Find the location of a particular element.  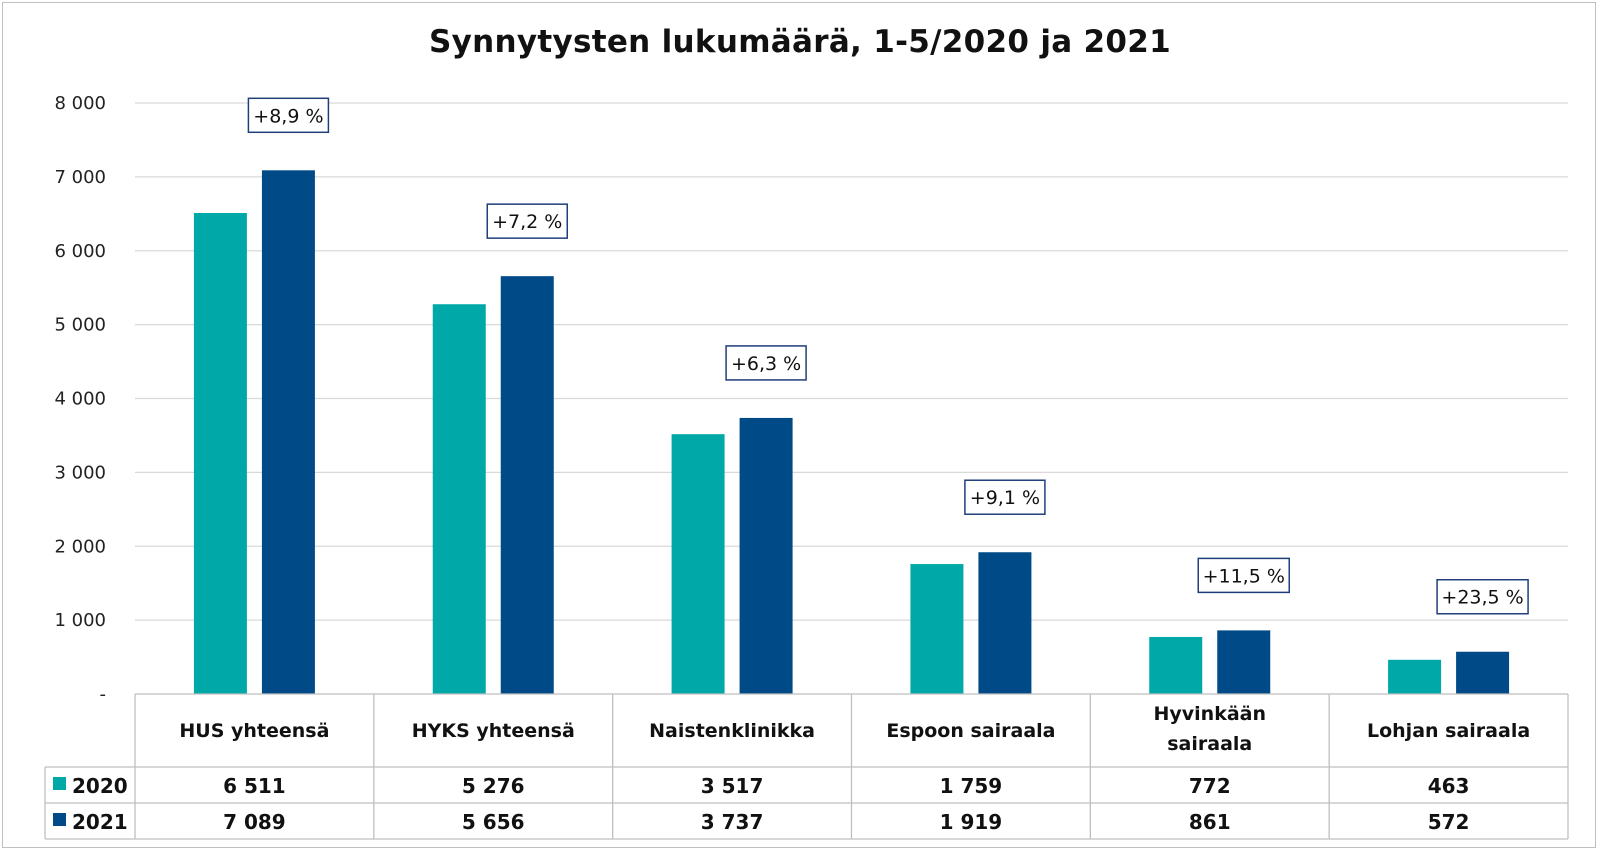

table-value: 572 is located at coordinates (1449, 822).